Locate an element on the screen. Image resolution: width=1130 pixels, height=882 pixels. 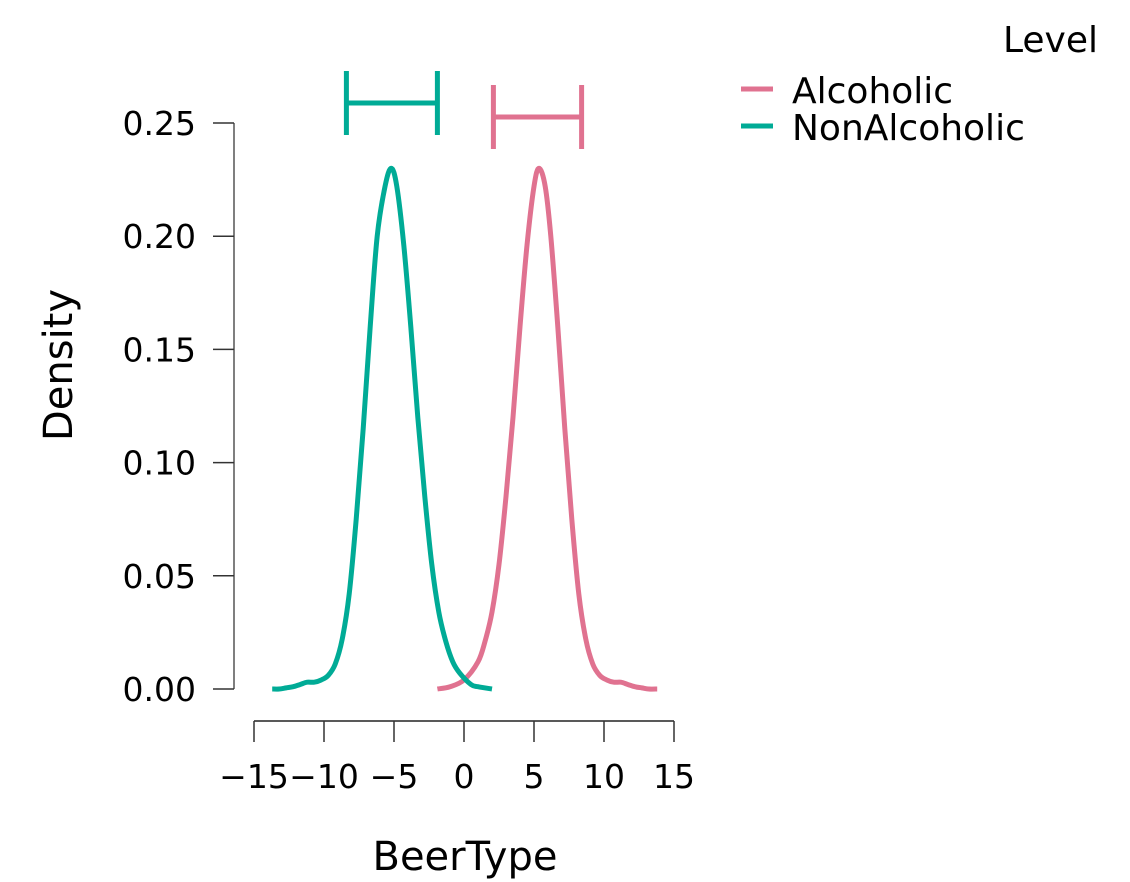
y-tick-label: 0.25 is located at coordinates (159, 123).